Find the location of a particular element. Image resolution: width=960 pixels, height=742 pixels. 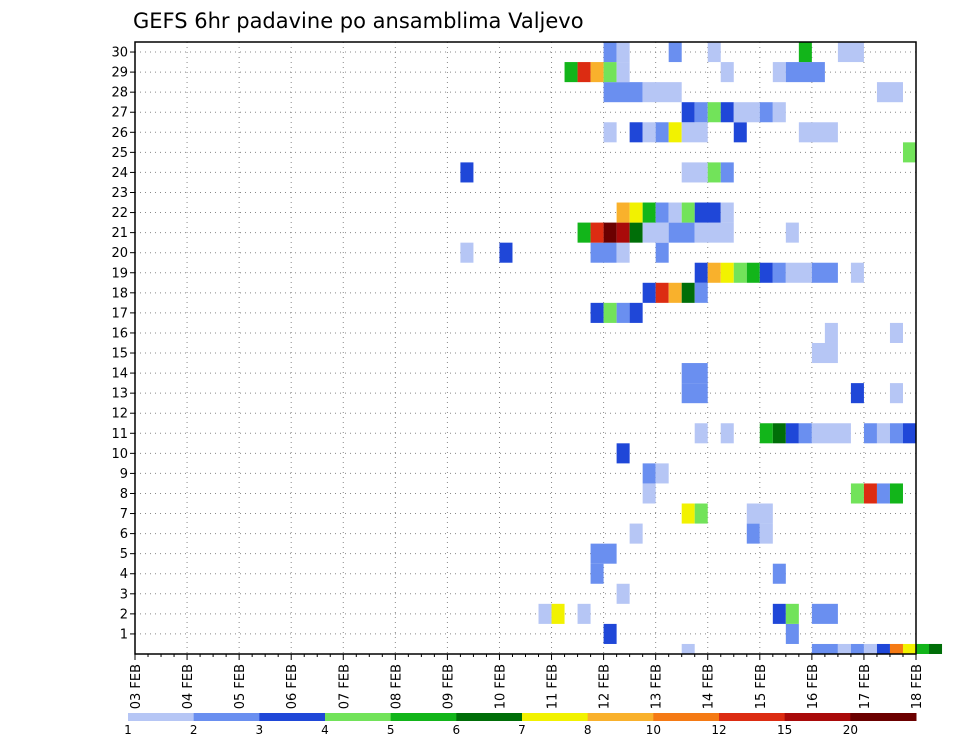

colorbar-label: 15 is located at coordinates (784, 730).